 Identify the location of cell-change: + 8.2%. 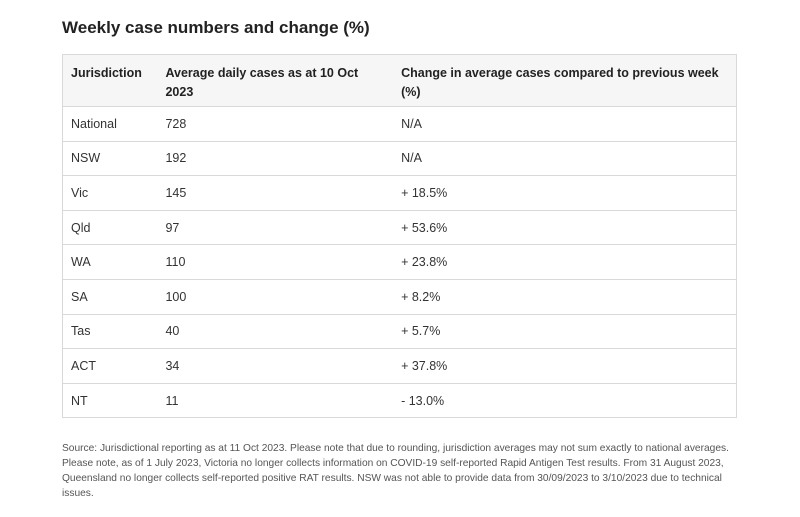
(565, 296).